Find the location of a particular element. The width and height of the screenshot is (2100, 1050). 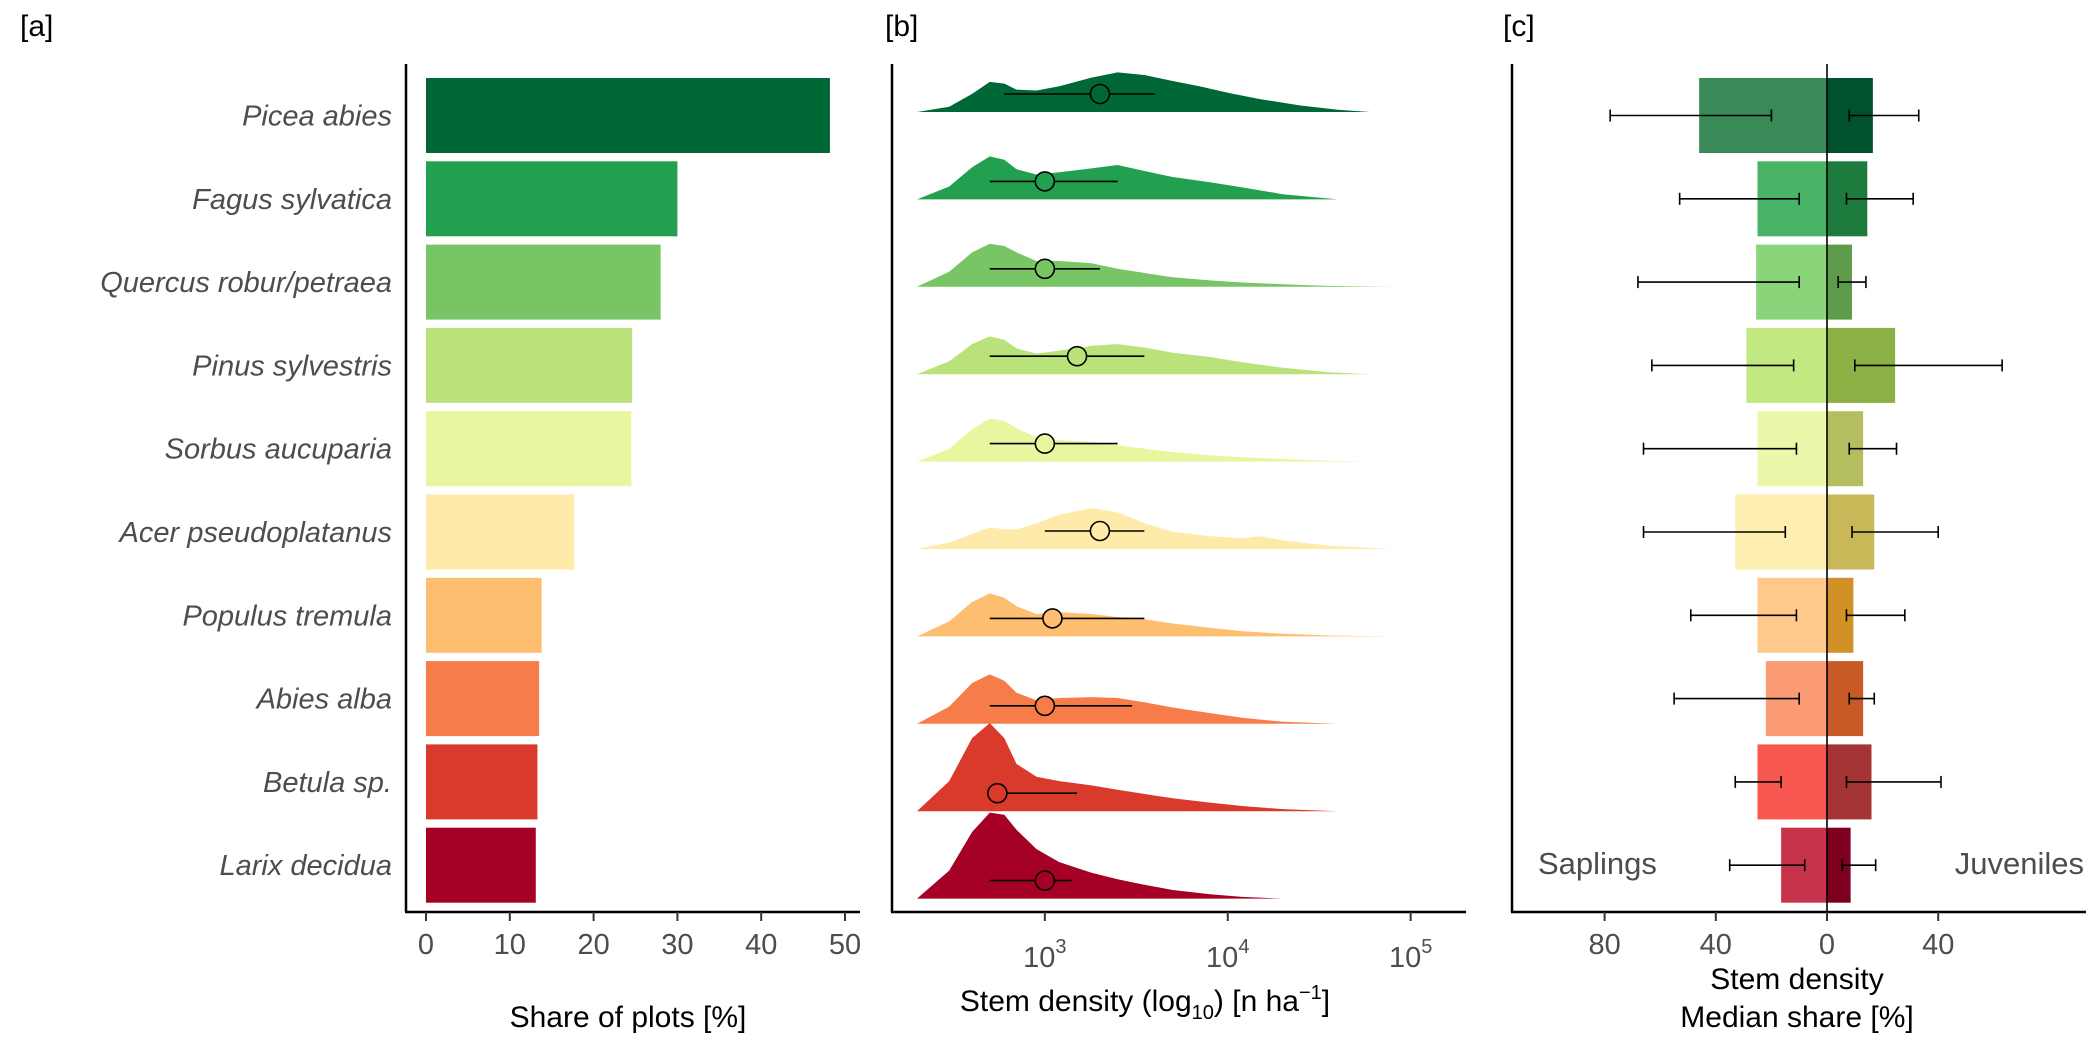

panel-c-tag: [c] is located at coordinates (1519, 26).